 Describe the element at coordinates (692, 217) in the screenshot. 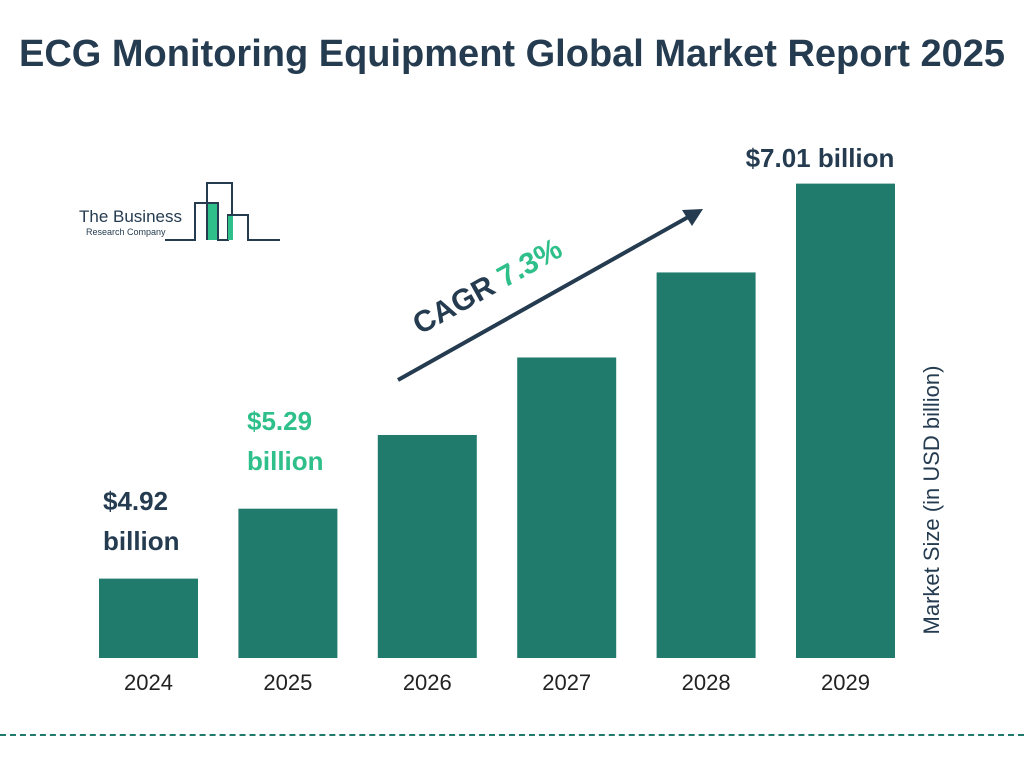

I see `arrow-head-icon` at that location.